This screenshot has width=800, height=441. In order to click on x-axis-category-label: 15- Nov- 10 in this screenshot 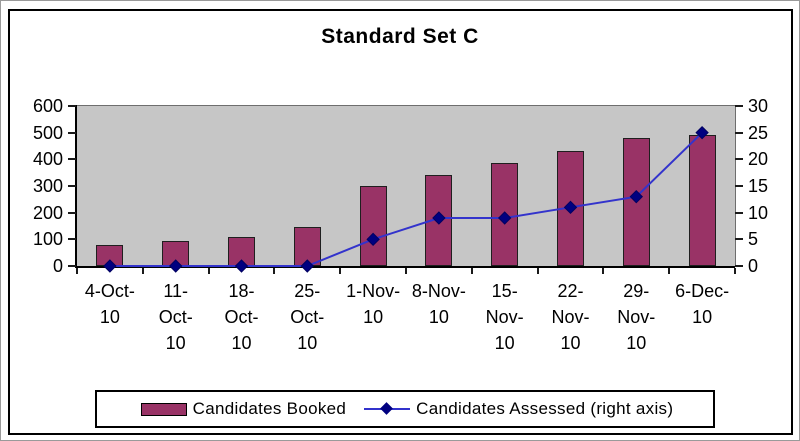, I will do `click(505, 317)`.